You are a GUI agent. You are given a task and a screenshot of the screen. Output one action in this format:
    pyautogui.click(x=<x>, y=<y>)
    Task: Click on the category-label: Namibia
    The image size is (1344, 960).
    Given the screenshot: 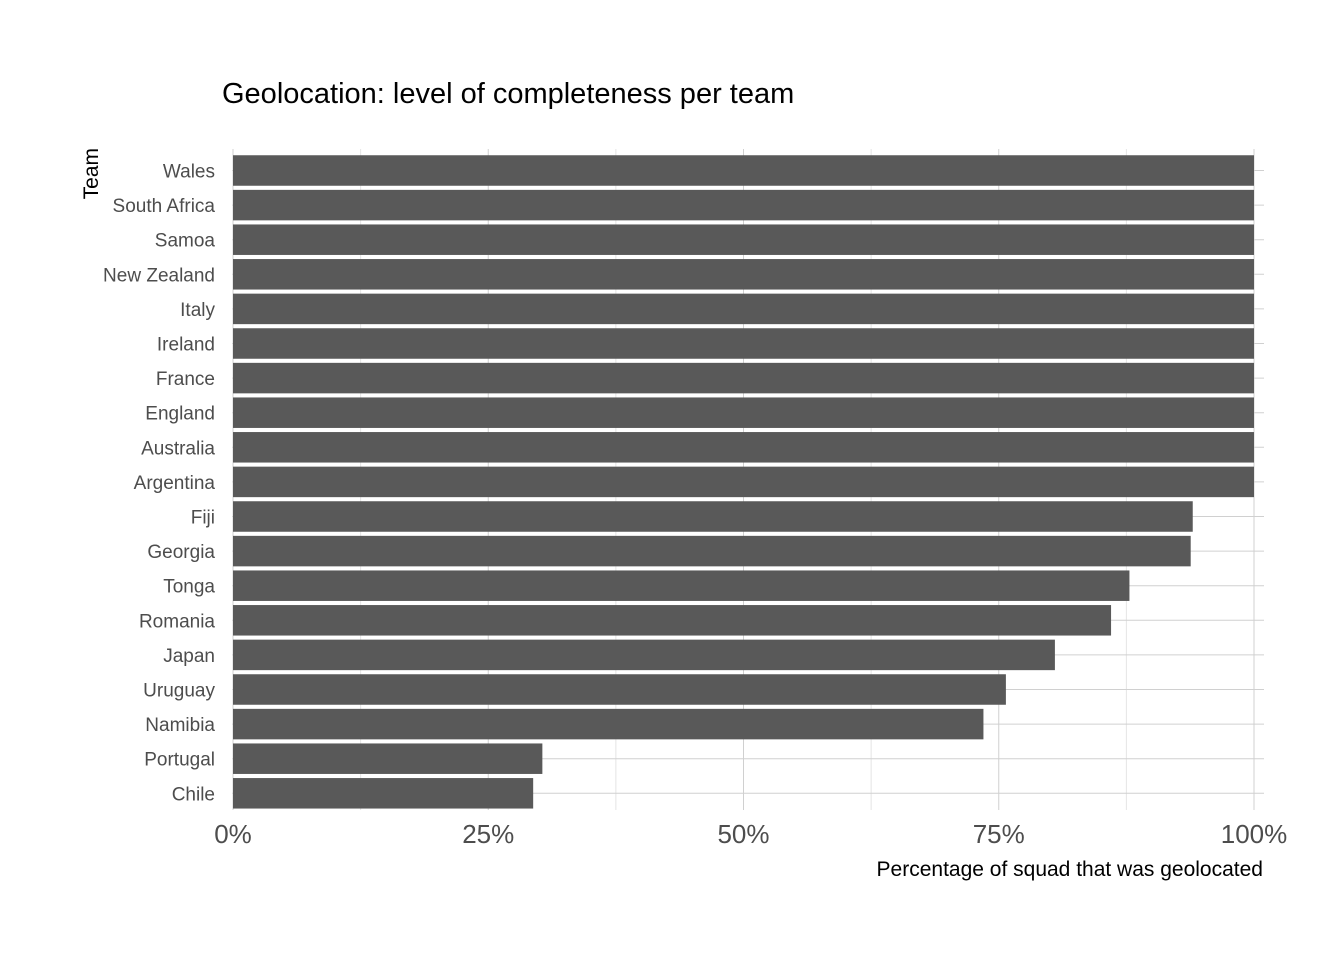 What is the action you would take?
    pyautogui.click(x=180, y=725)
    